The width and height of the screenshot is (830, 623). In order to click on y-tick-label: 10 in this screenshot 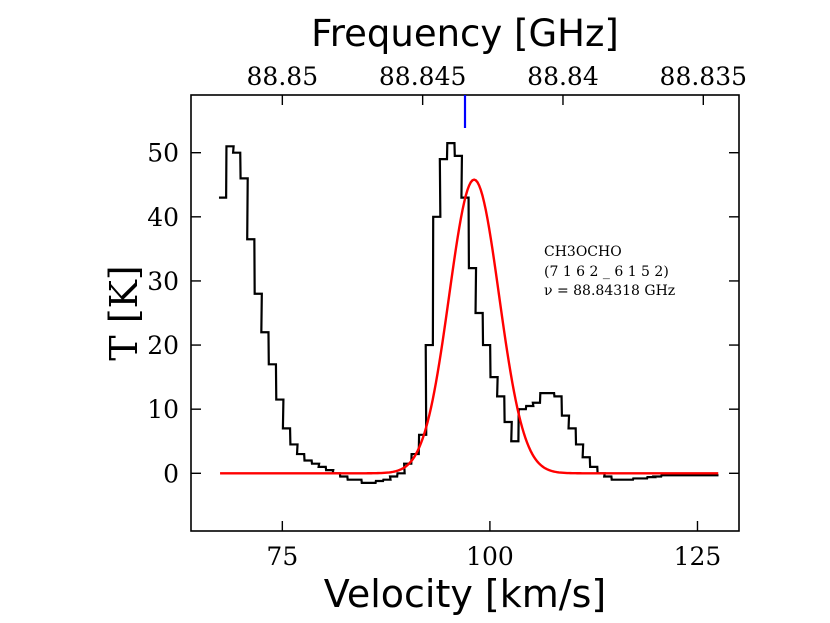, I will do `click(163, 409)`.